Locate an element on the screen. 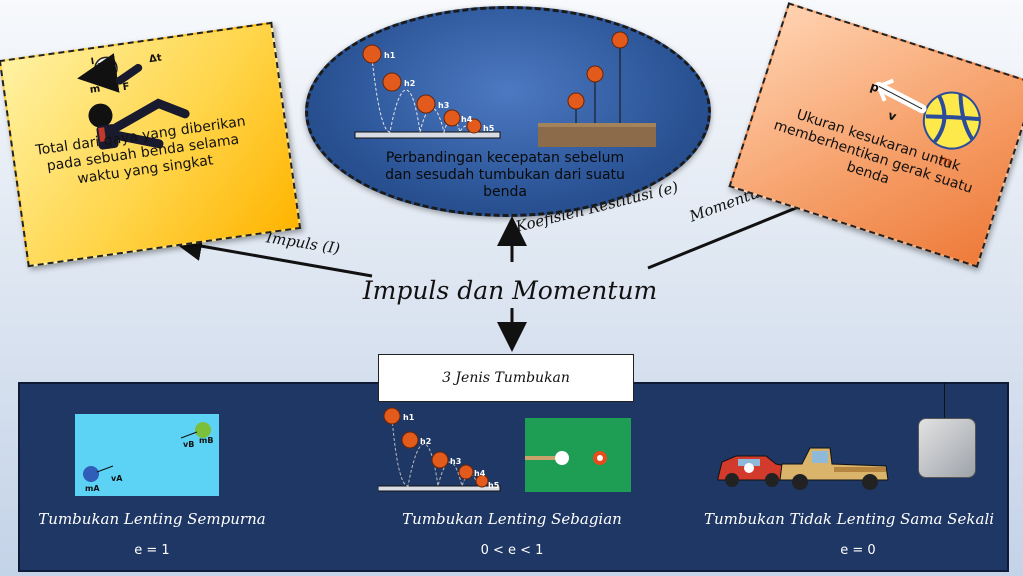  collision-heading: 3 Jenis Tumbukan is located at coordinates (506, 378).